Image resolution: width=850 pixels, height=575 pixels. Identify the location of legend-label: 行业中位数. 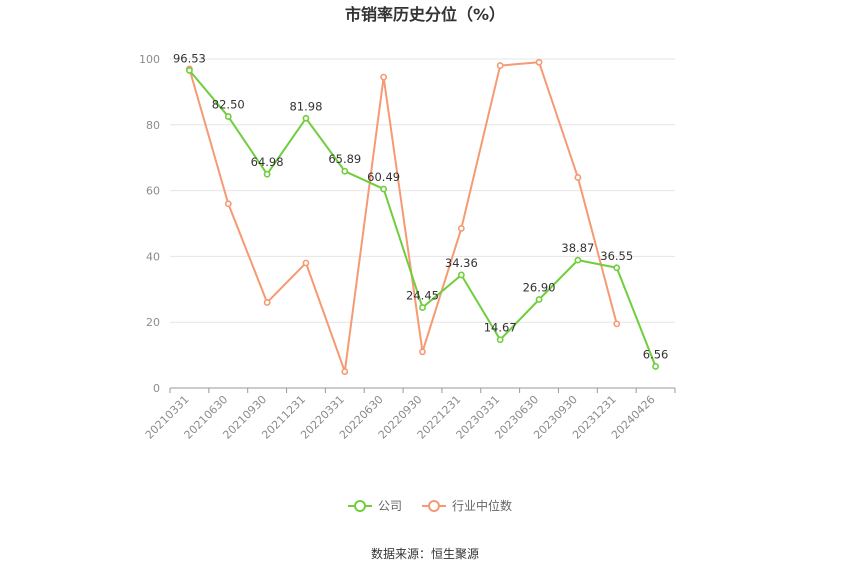
(482, 505).